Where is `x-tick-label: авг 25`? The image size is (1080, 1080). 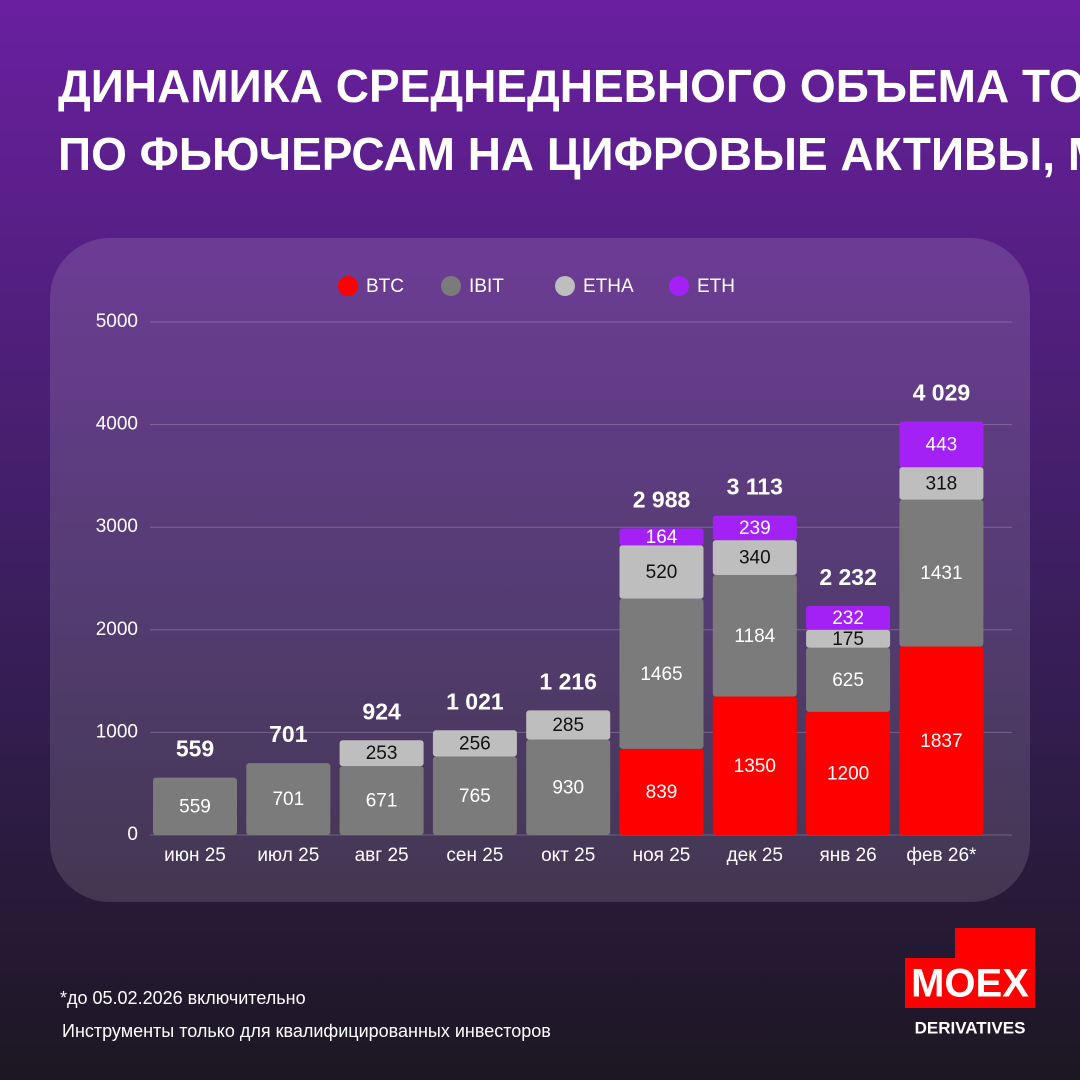
x-tick-label: авг 25 is located at coordinates (382, 855).